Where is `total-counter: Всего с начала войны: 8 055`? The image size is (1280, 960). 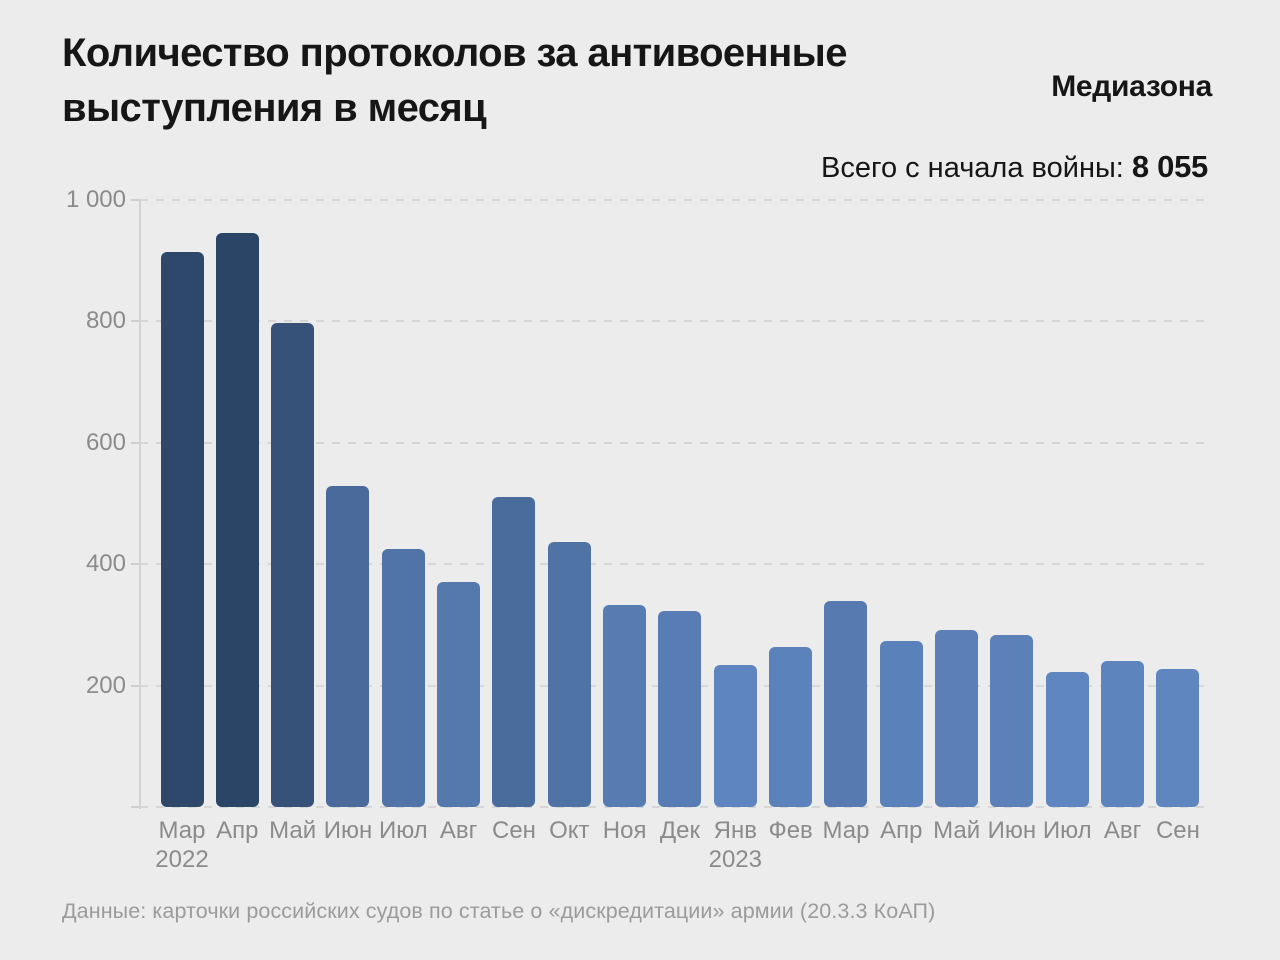 total-counter: Всего с начала войны: 8 055 is located at coordinates (1014, 167).